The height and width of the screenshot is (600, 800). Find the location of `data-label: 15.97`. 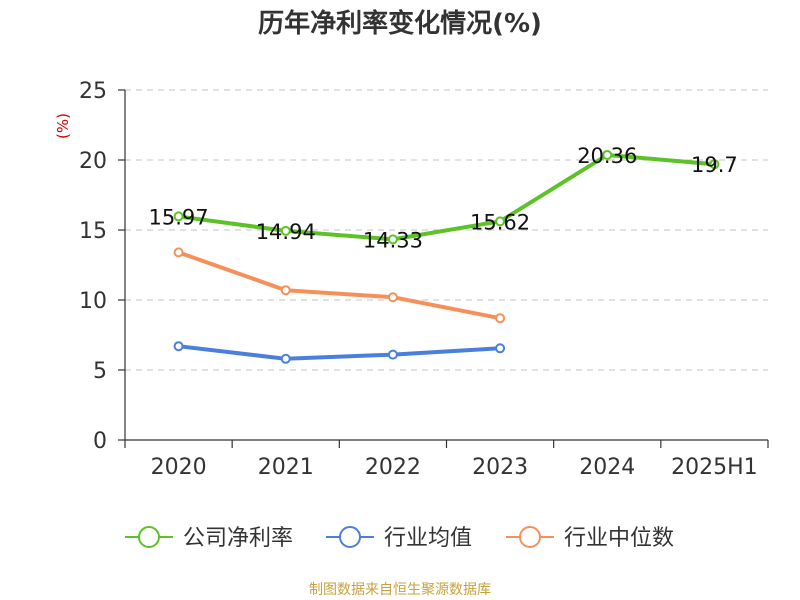

data-label: 15.97 is located at coordinates (179, 217).